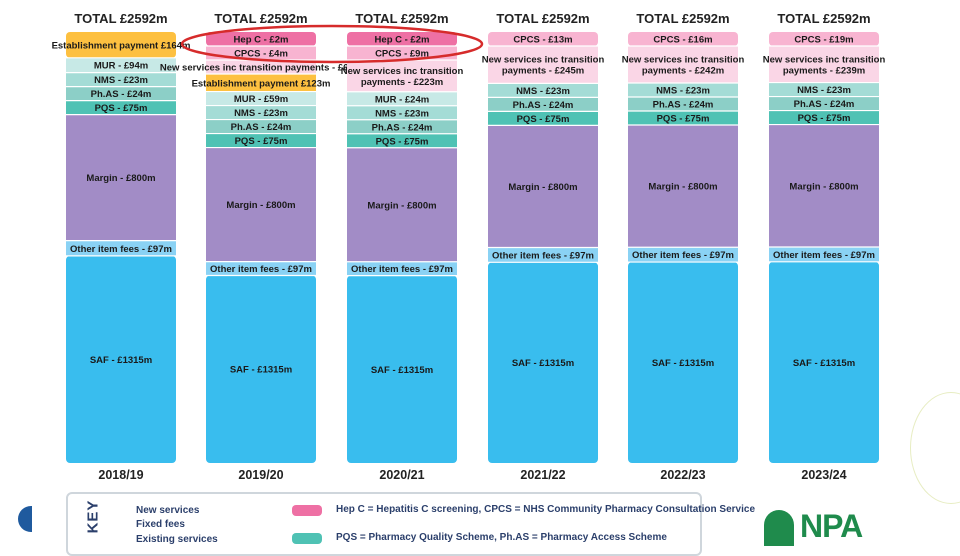  I want to click on legend-swatch-existing-services, so click(307, 538).